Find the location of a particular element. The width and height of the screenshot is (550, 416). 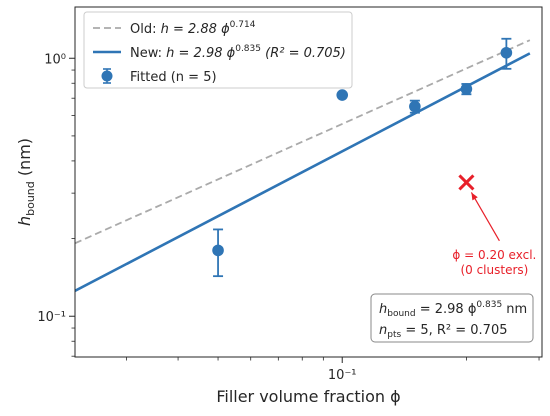

legend-new-label: New: h = 2.98 ϕ0.835 (R² = 0.705) is located at coordinates (238, 52).